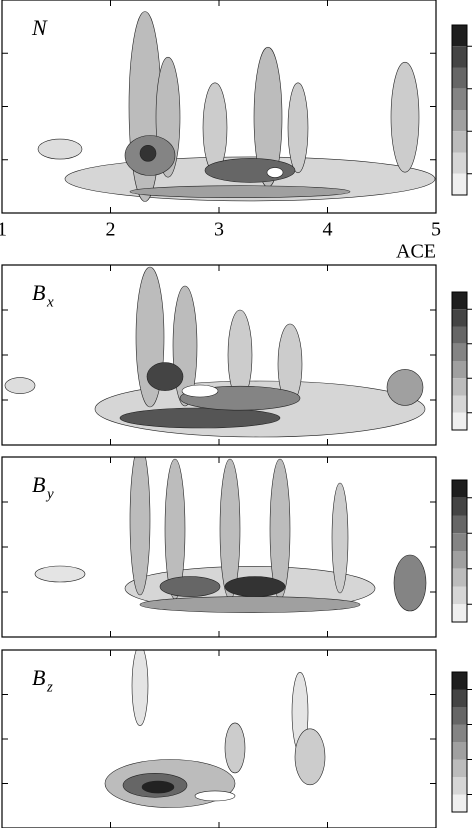  I want to click on panel-title-subscript: y, so click(49, 494).